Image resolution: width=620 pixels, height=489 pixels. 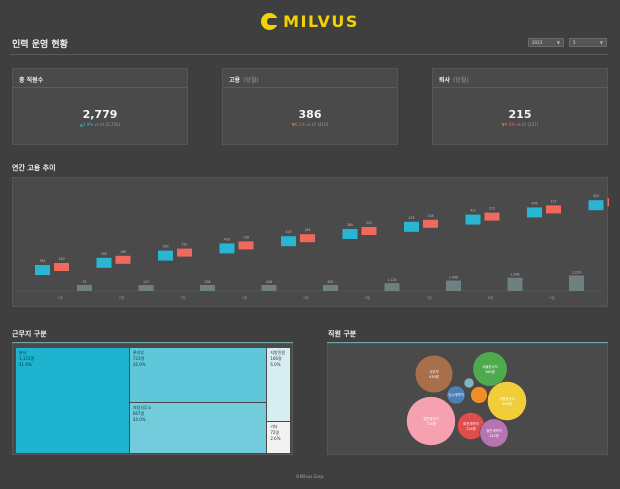 What do you see at coordinates (507, 403) in the screenshot?
I see `bubble-count-label: 463명` at bounding box center [507, 403].